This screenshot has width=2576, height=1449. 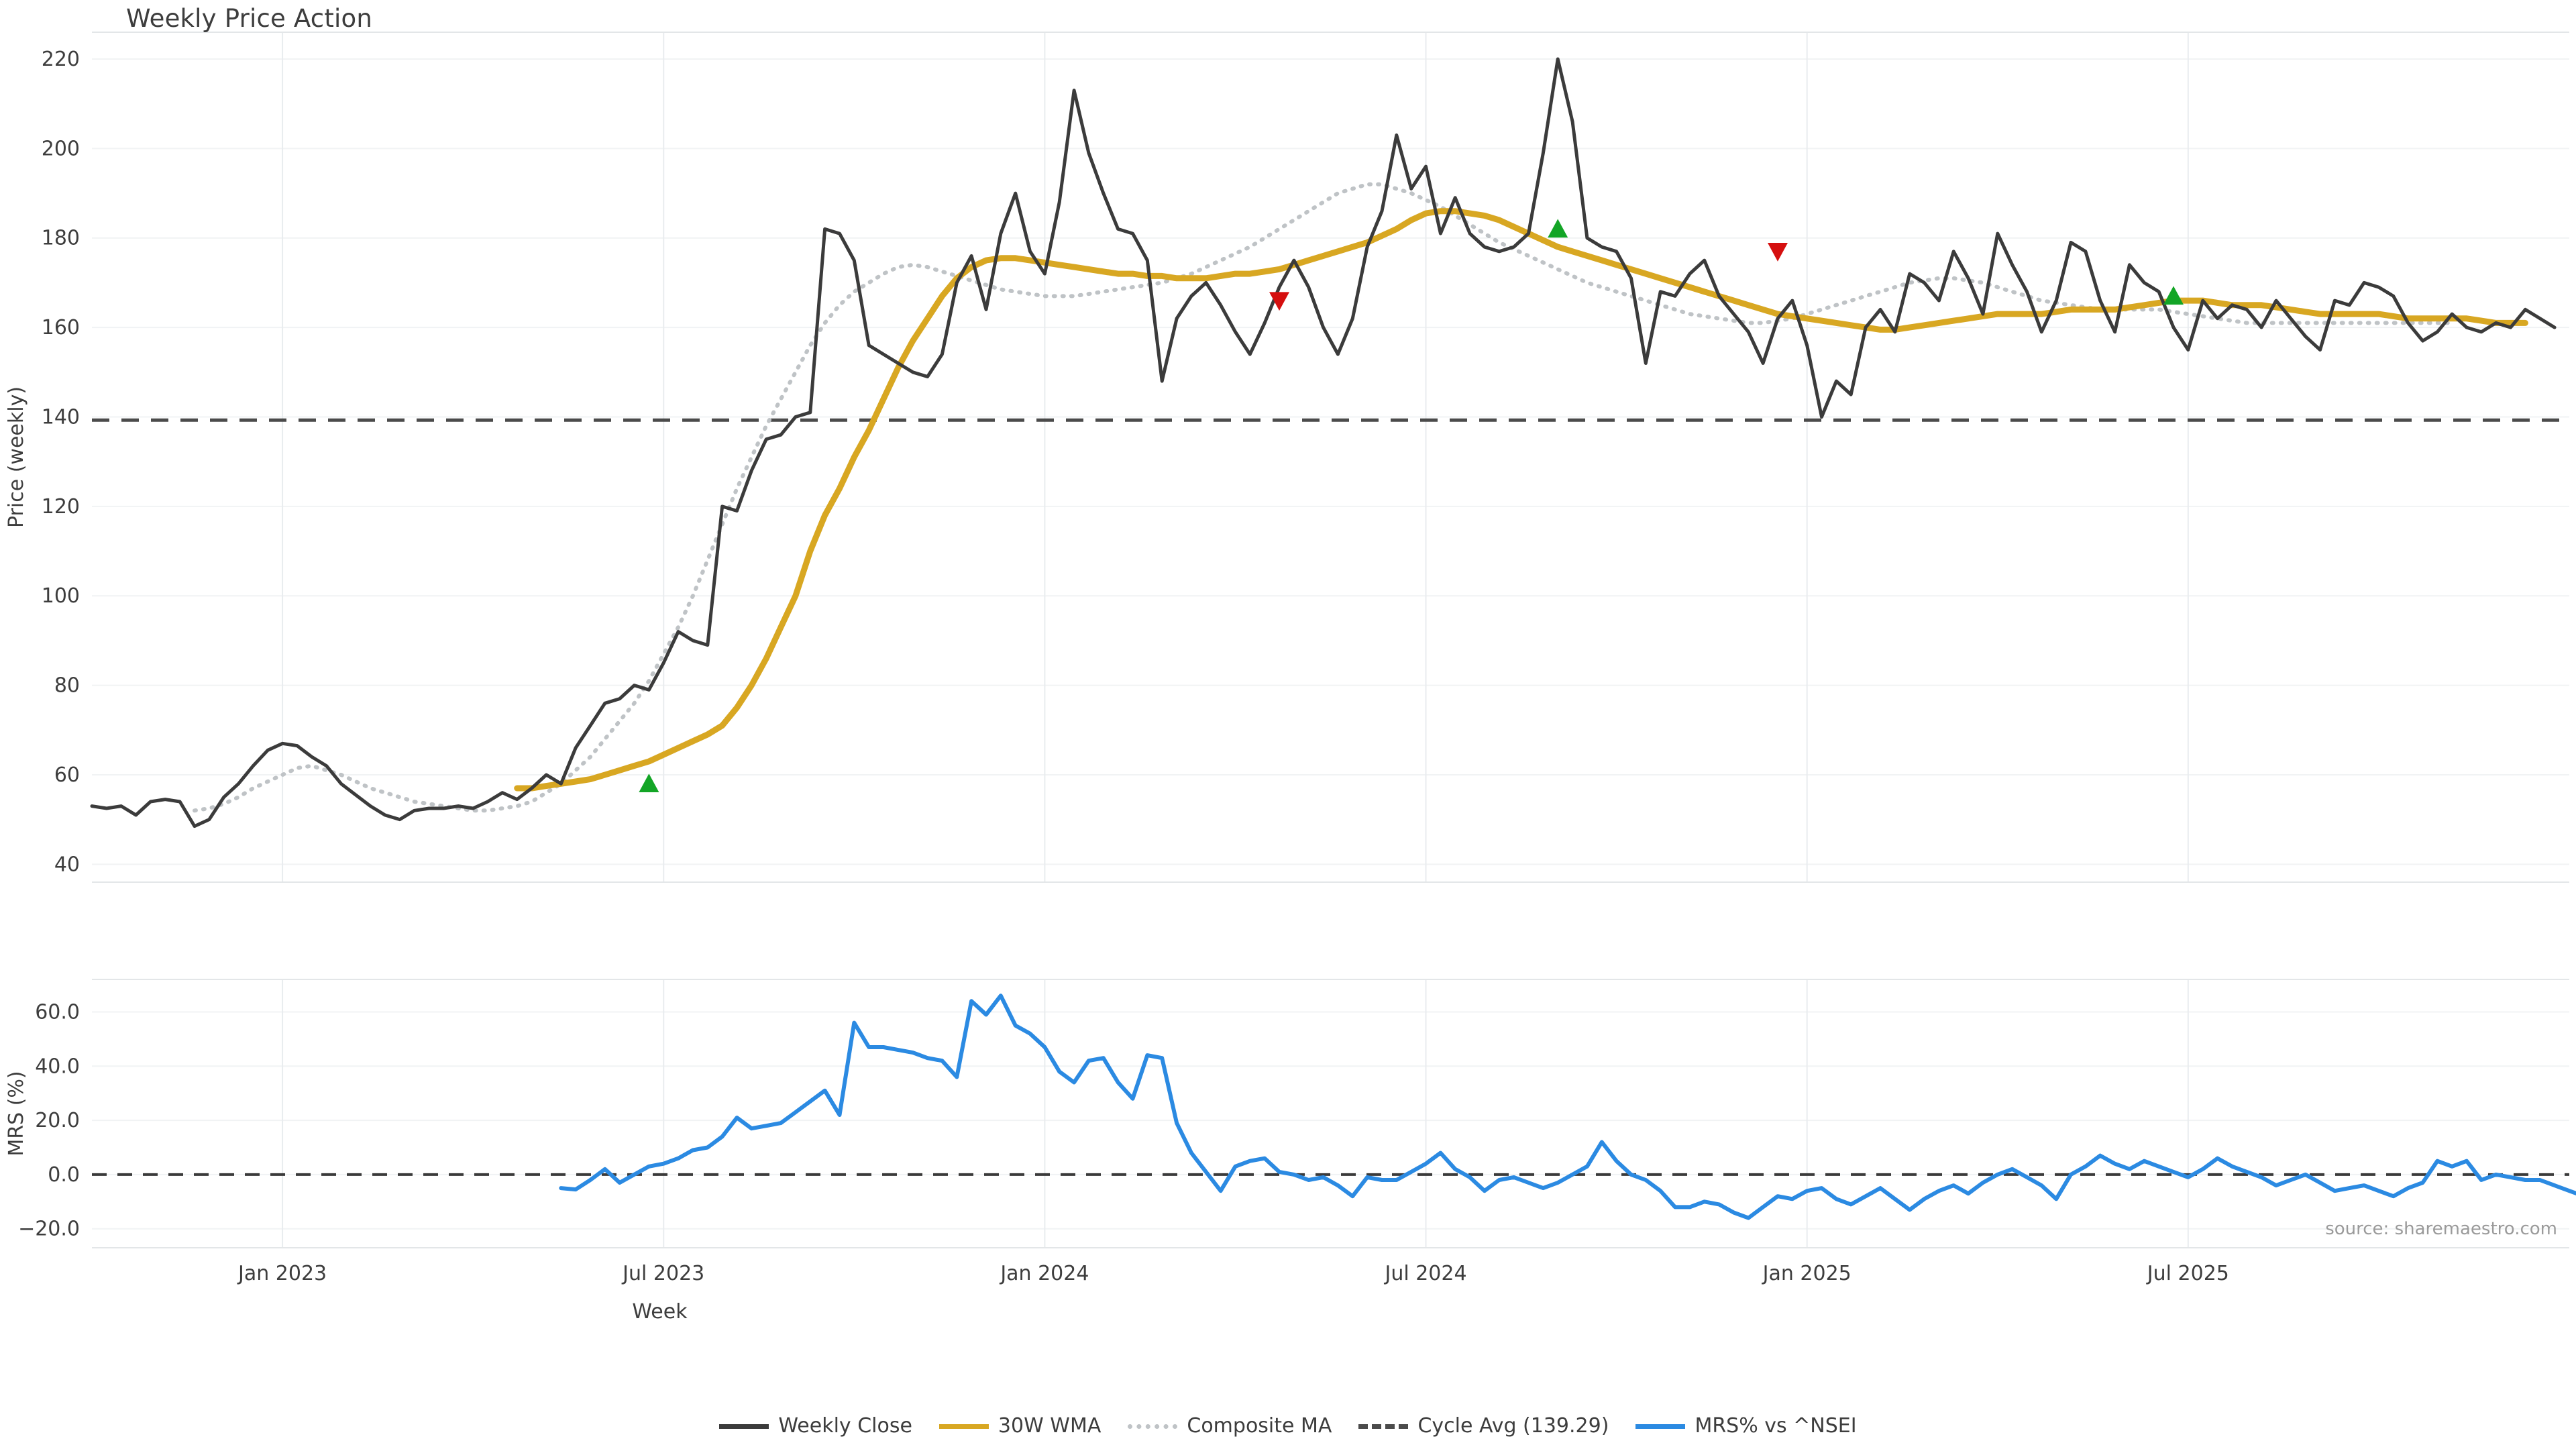 I want to click on y-axis-tick-label: 40.0, so click(x=57, y=1066).